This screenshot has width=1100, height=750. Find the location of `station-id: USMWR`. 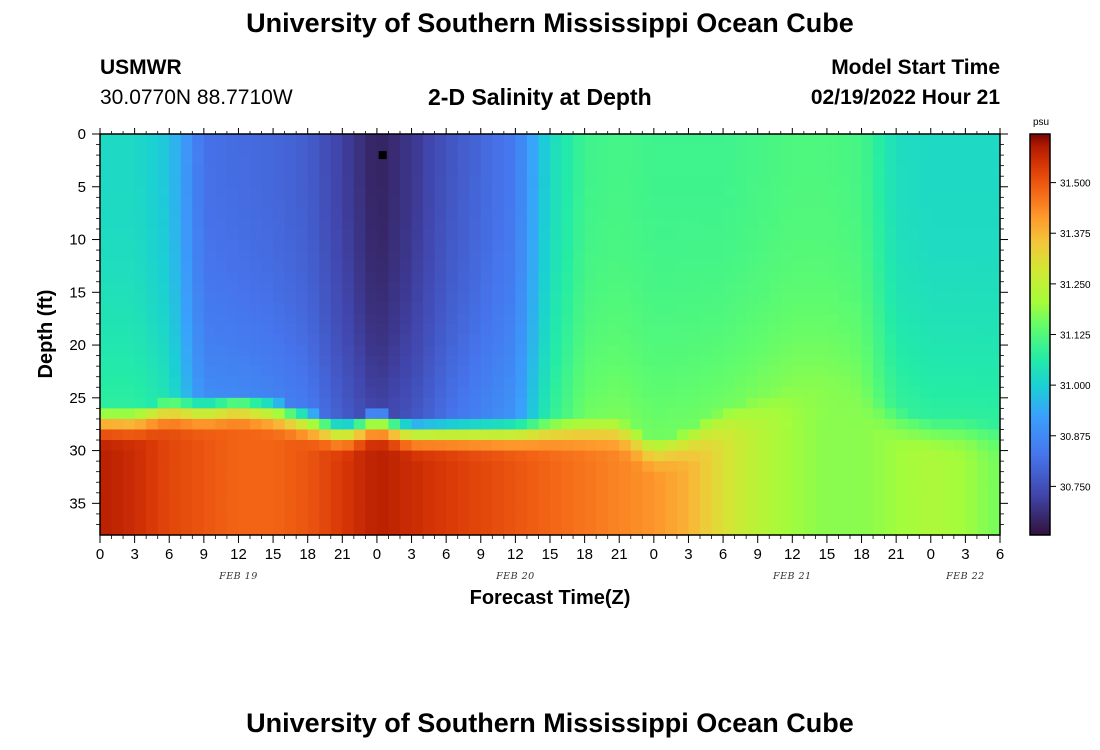

station-id: USMWR is located at coordinates (141, 67).